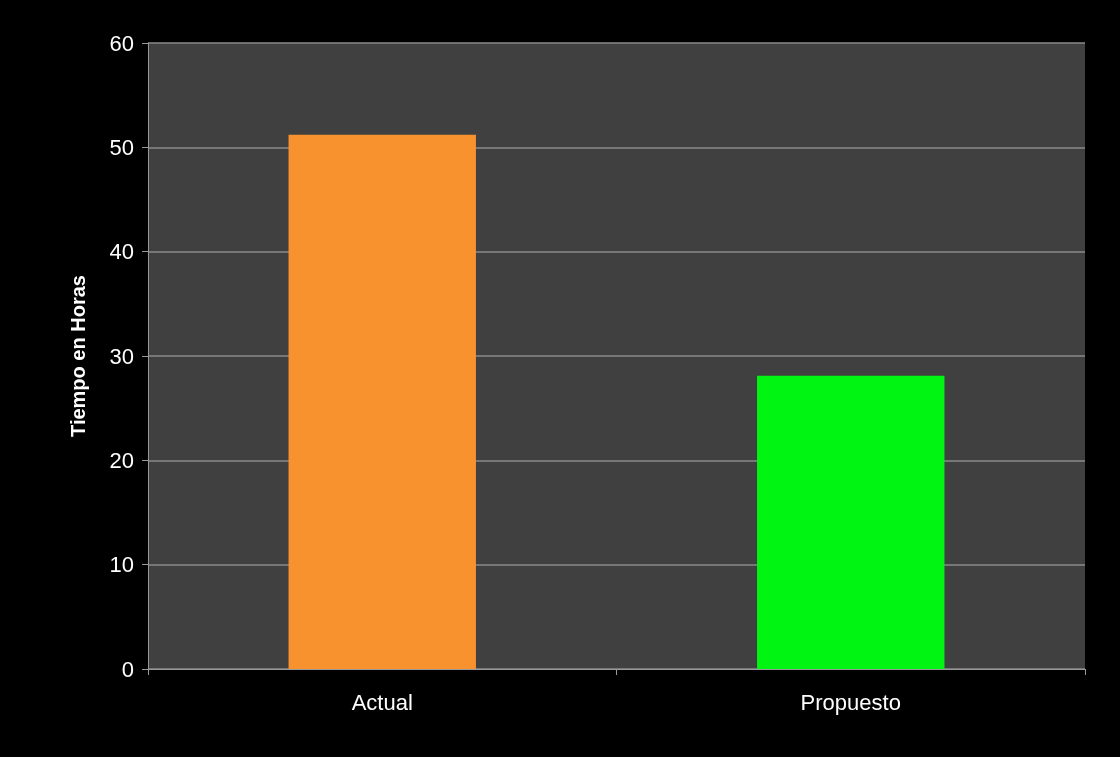 The width and height of the screenshot is (1120, 757). I want to click on y-axis-title: Tiempo en Horas, so click(78, 356).